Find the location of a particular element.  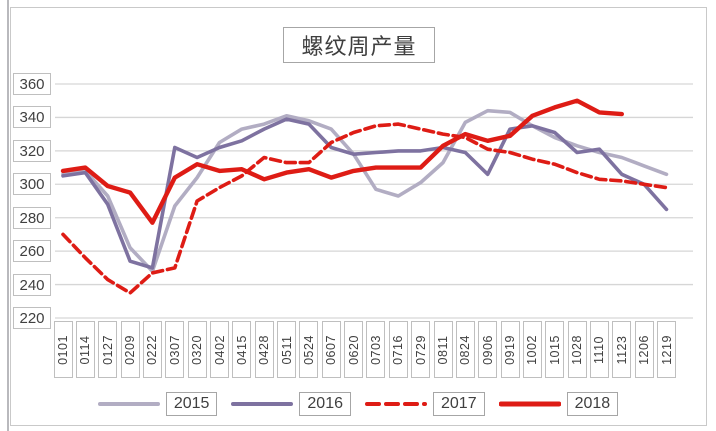

x-axis-label: 0607 is located at coordinates (331, 349).